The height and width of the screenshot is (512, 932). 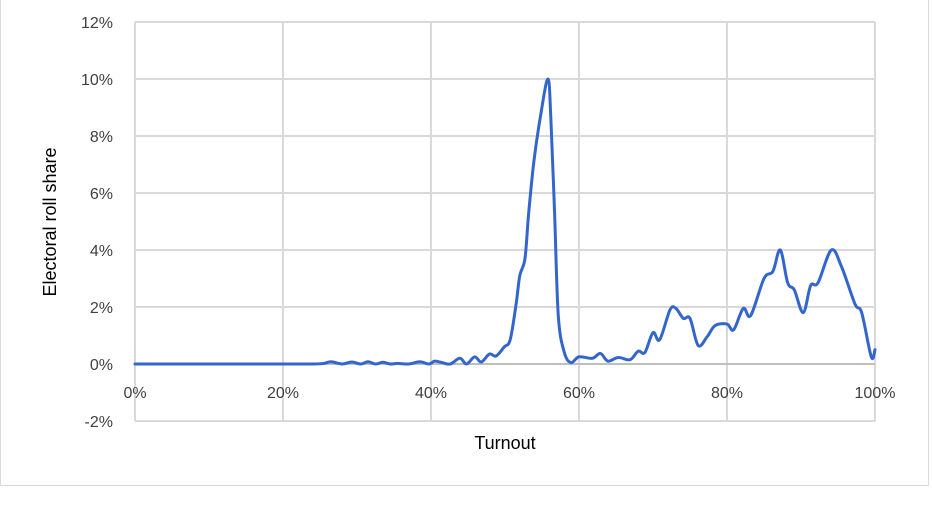 I want to click on y-axis-title: Electoral roll share, so click(x=50, y=221).